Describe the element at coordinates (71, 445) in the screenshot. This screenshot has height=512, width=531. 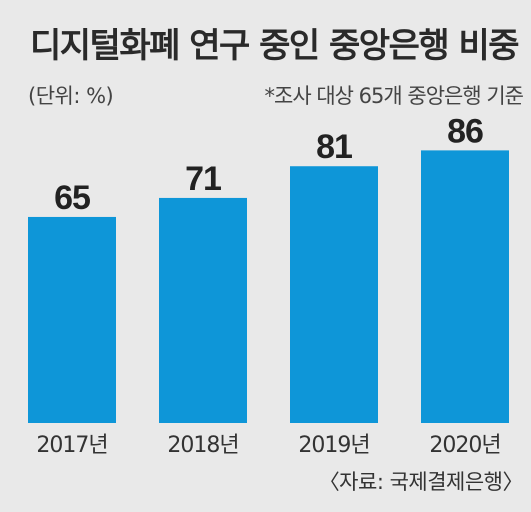
I see `x-tick-label: 2017년` at that location.